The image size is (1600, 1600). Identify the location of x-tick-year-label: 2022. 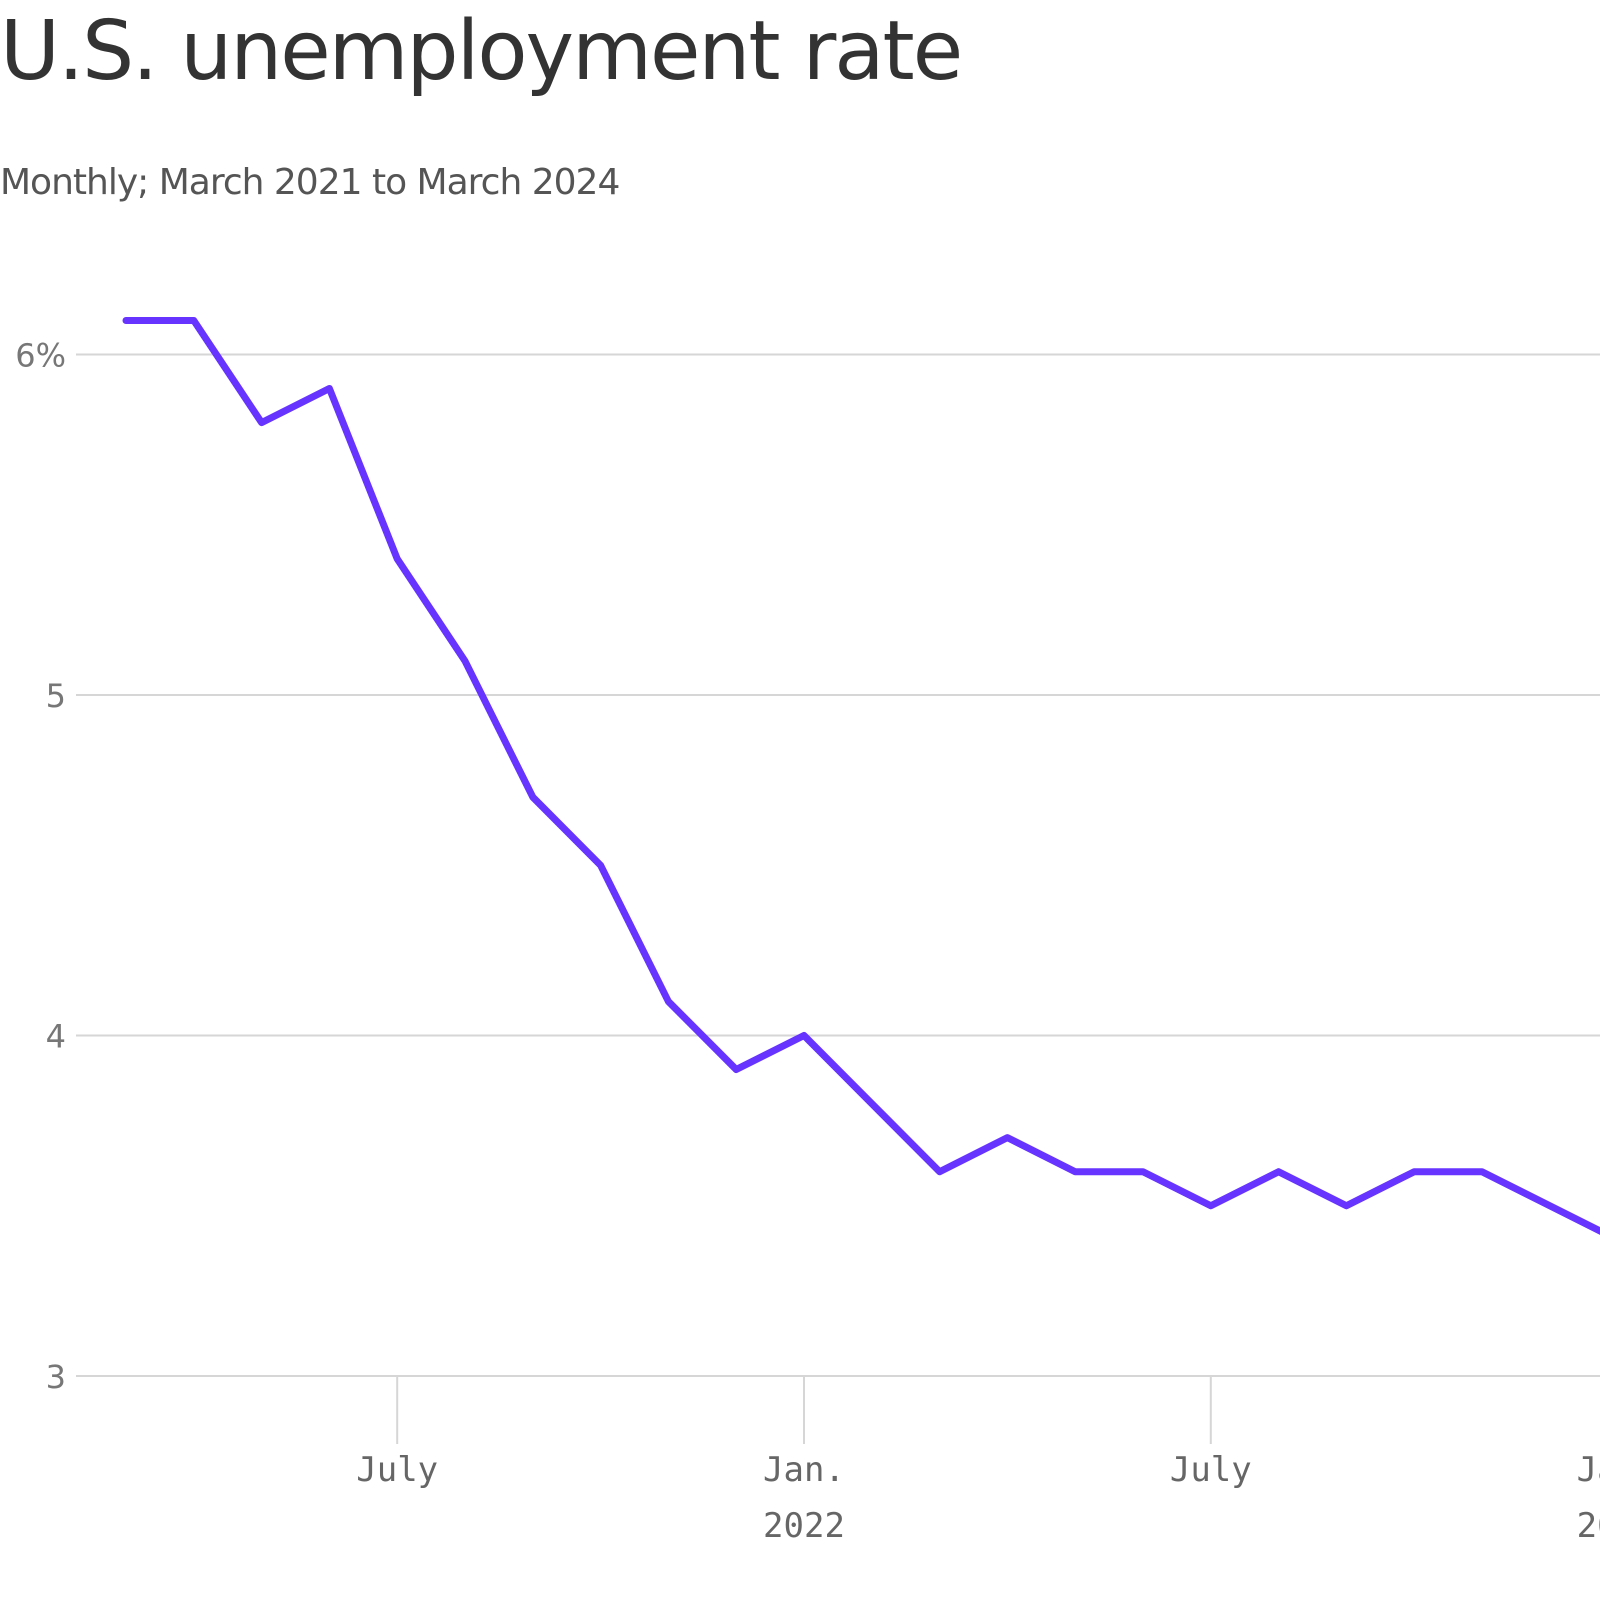
(804, 1526).